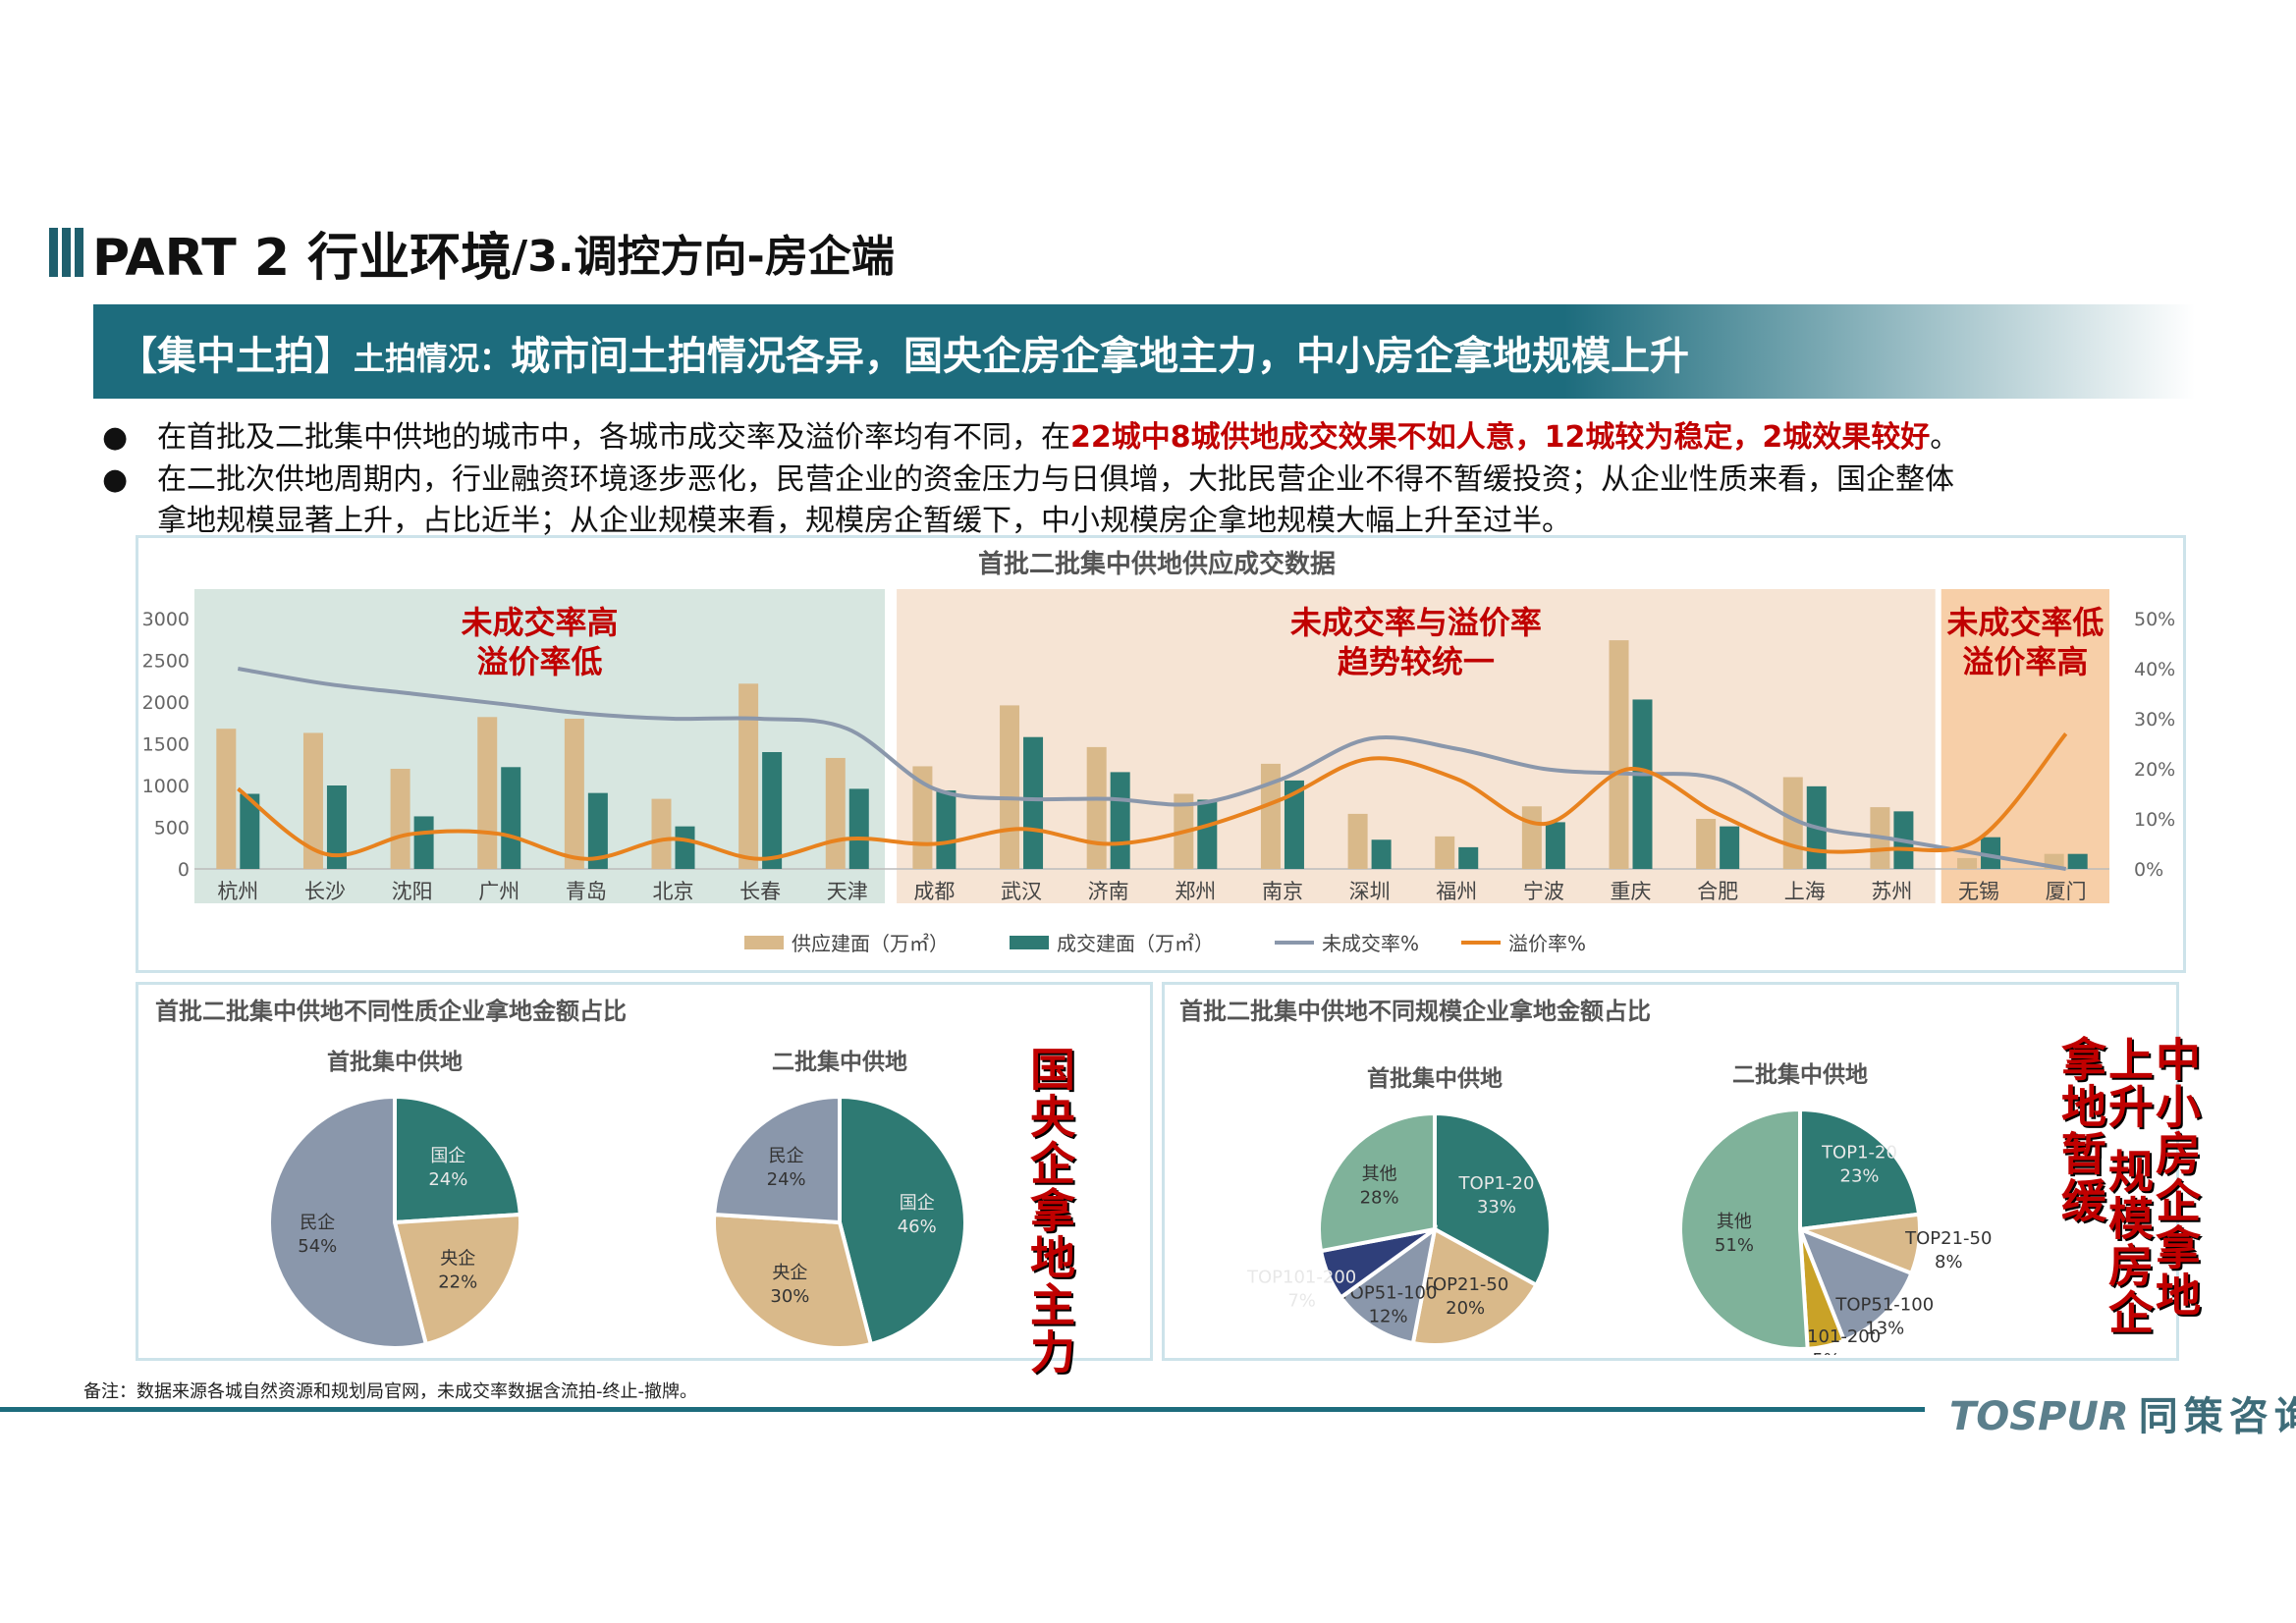 Image resolution: width=2296 pixels, height=1623 pixels. I want to click on left-axis-tick: 1500, so click(166, 745).